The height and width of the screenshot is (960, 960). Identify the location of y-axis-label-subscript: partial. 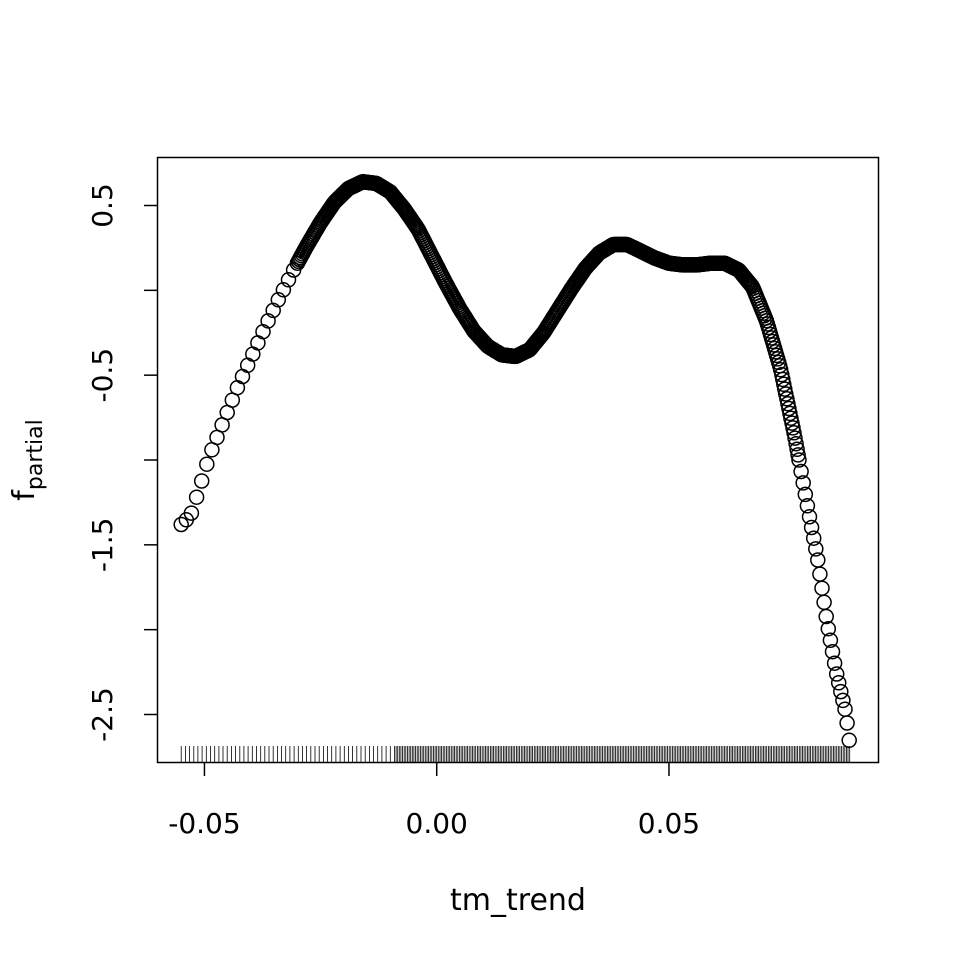
(35, 454).